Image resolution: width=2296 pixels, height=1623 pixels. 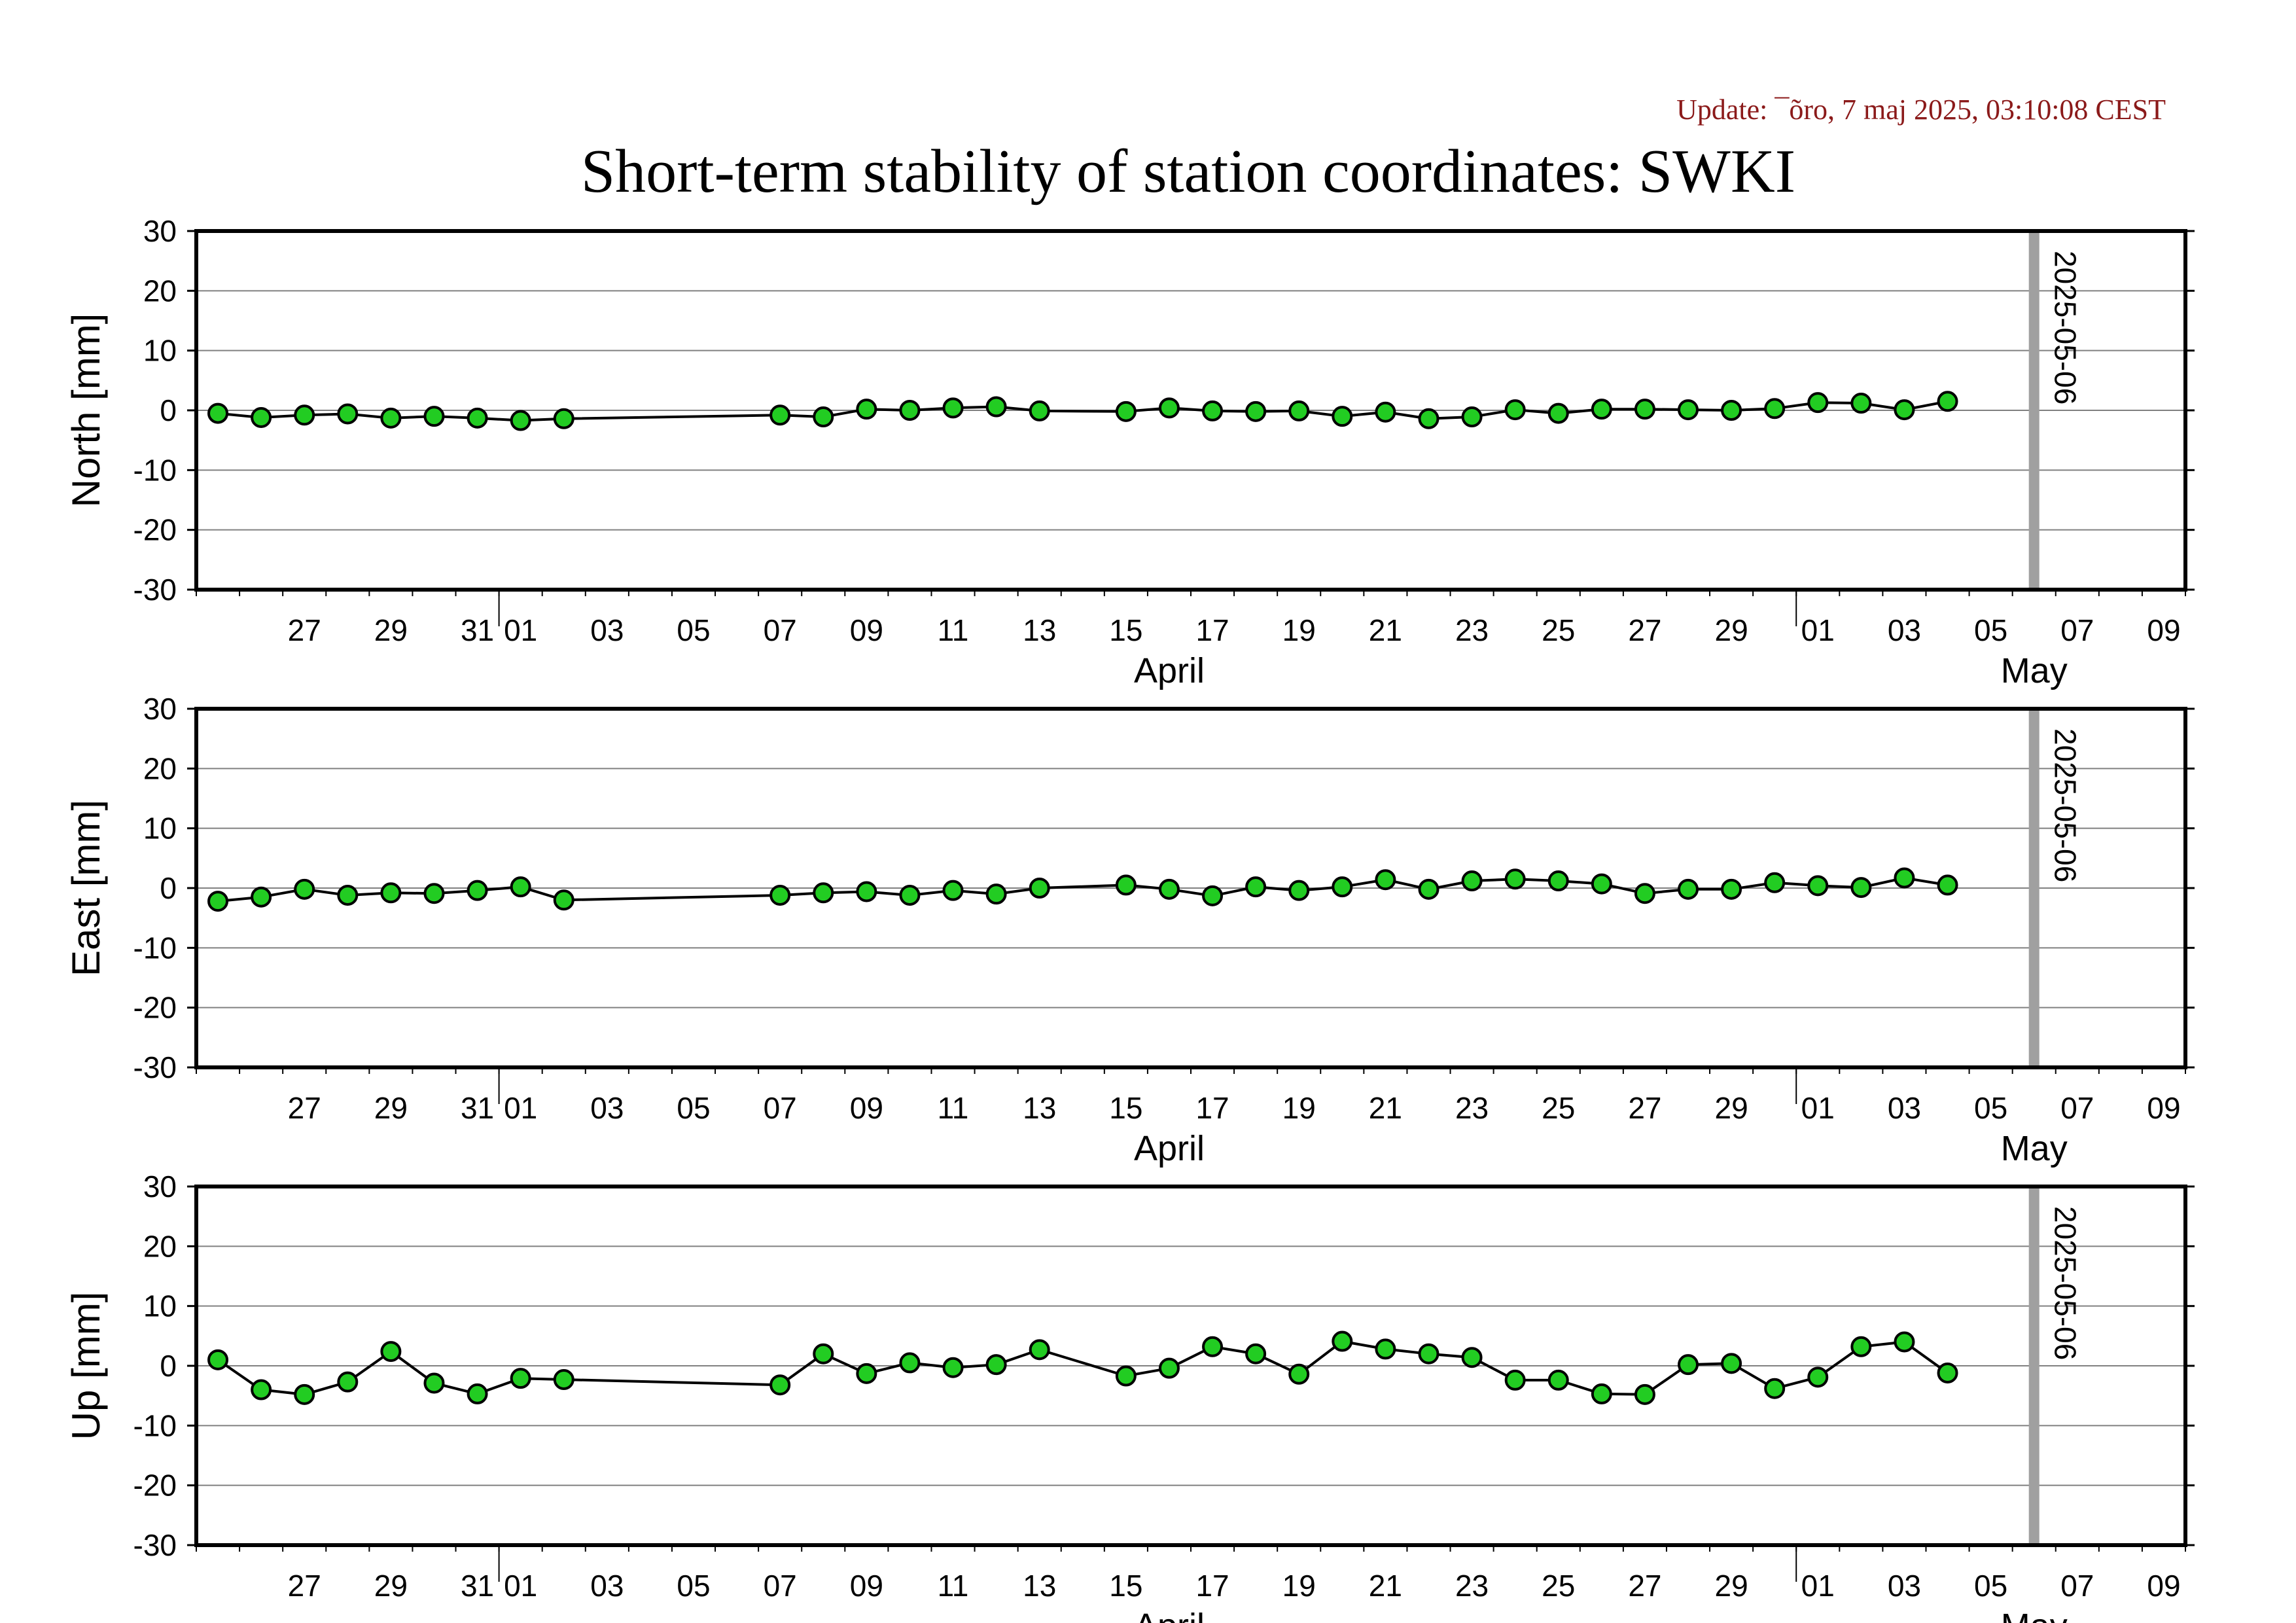 What do you see at coordinates (1385, 1586) in the screenshot?
I see `x-tick-label: 21` at bounding box center [1385, 1586].